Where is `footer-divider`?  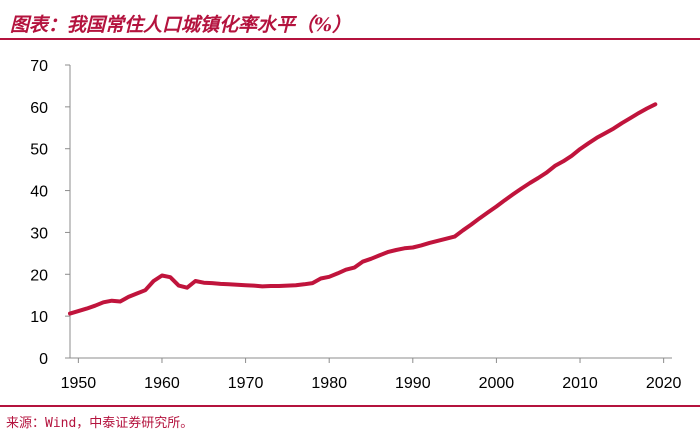
footer-divider is located at coordinates (350, 406).